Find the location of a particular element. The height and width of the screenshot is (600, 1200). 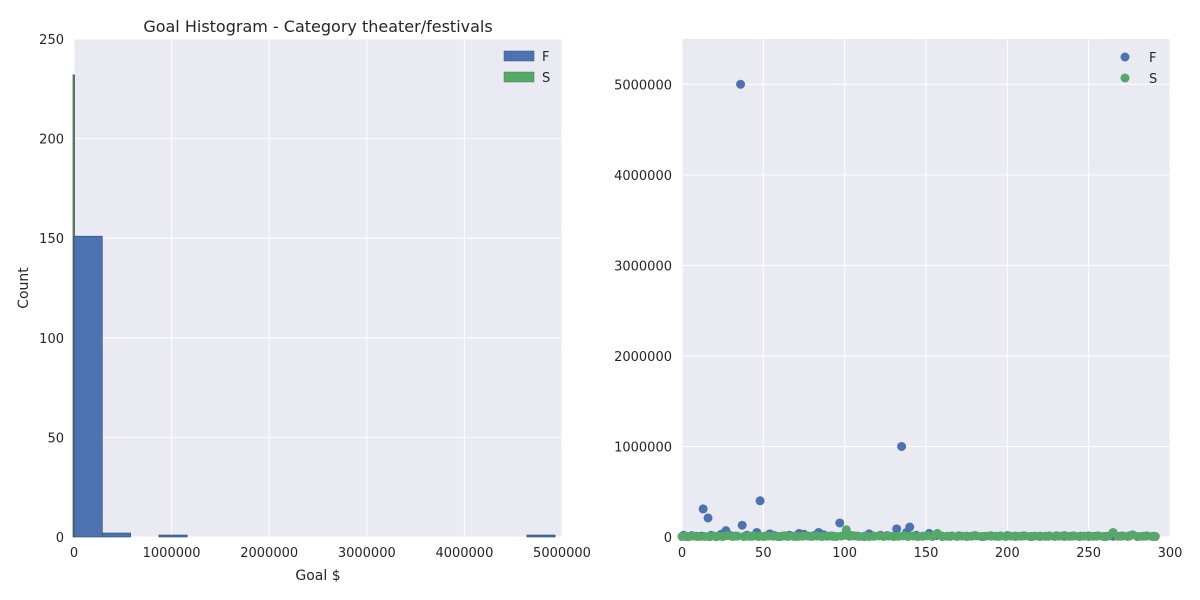

scatter-x-tick-label: 200 is located at coordinates (1007, 553).